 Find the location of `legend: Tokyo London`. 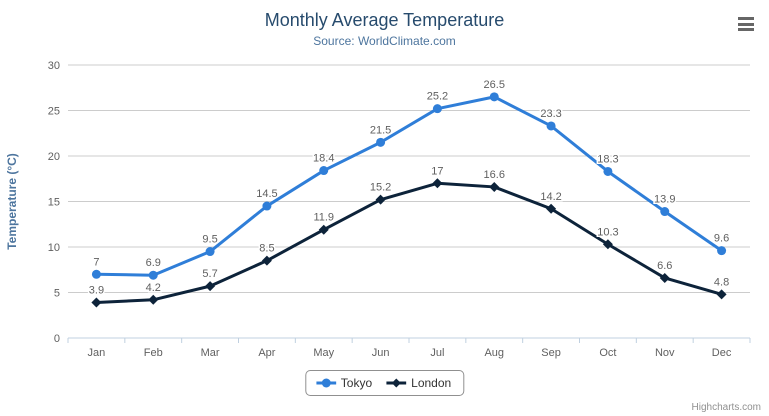

legend: Tokyo London is located at coordinates (384, 383).